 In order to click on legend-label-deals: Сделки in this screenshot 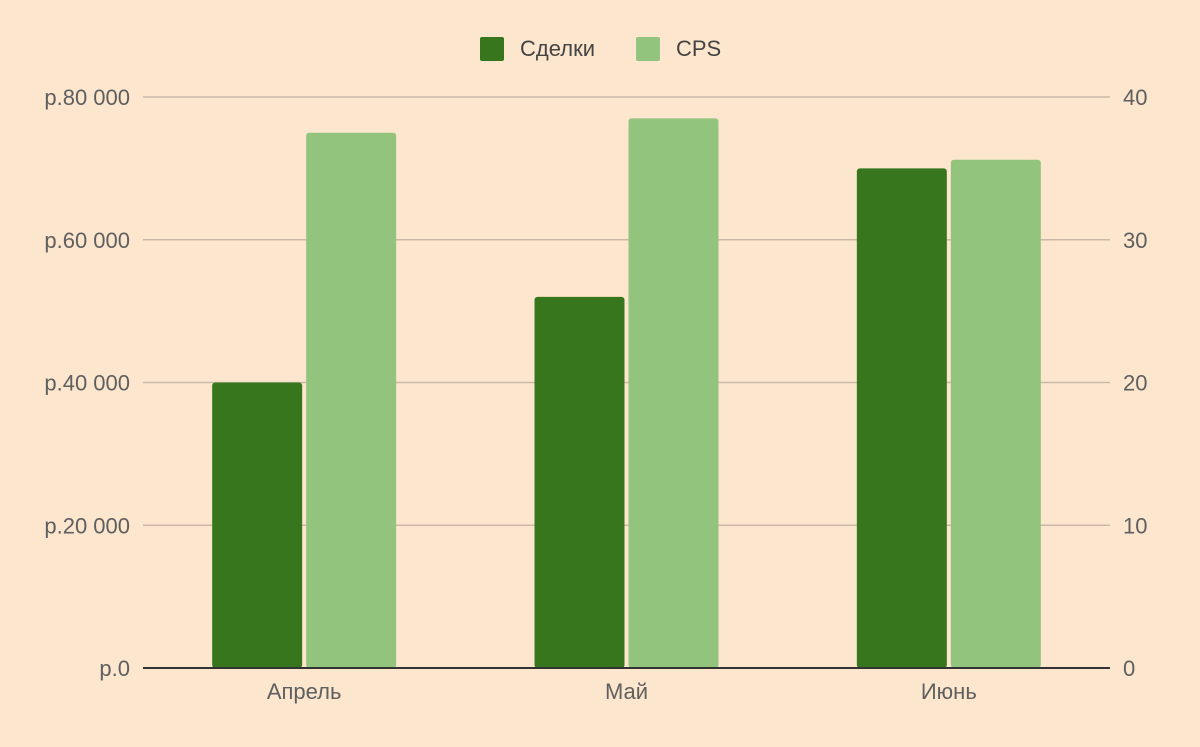, I will do `click(557, 48)`.